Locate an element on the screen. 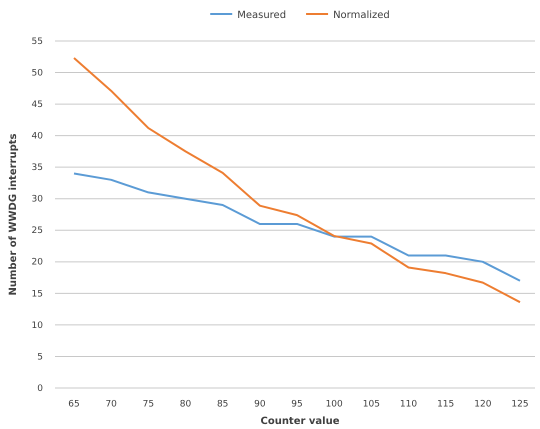  y-tick-label: 50 is located at coordinates (38, 73).